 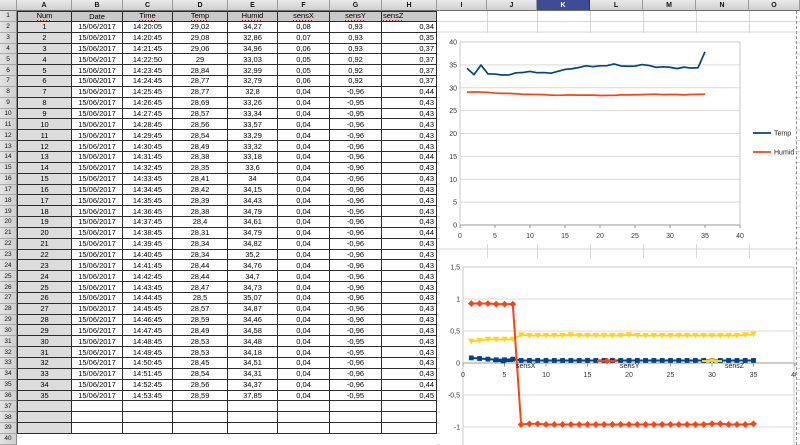 What do you see at coordinates (356, 5) in the screenshot?
I see `column-header-G: G` at bounding box center [356, 5].